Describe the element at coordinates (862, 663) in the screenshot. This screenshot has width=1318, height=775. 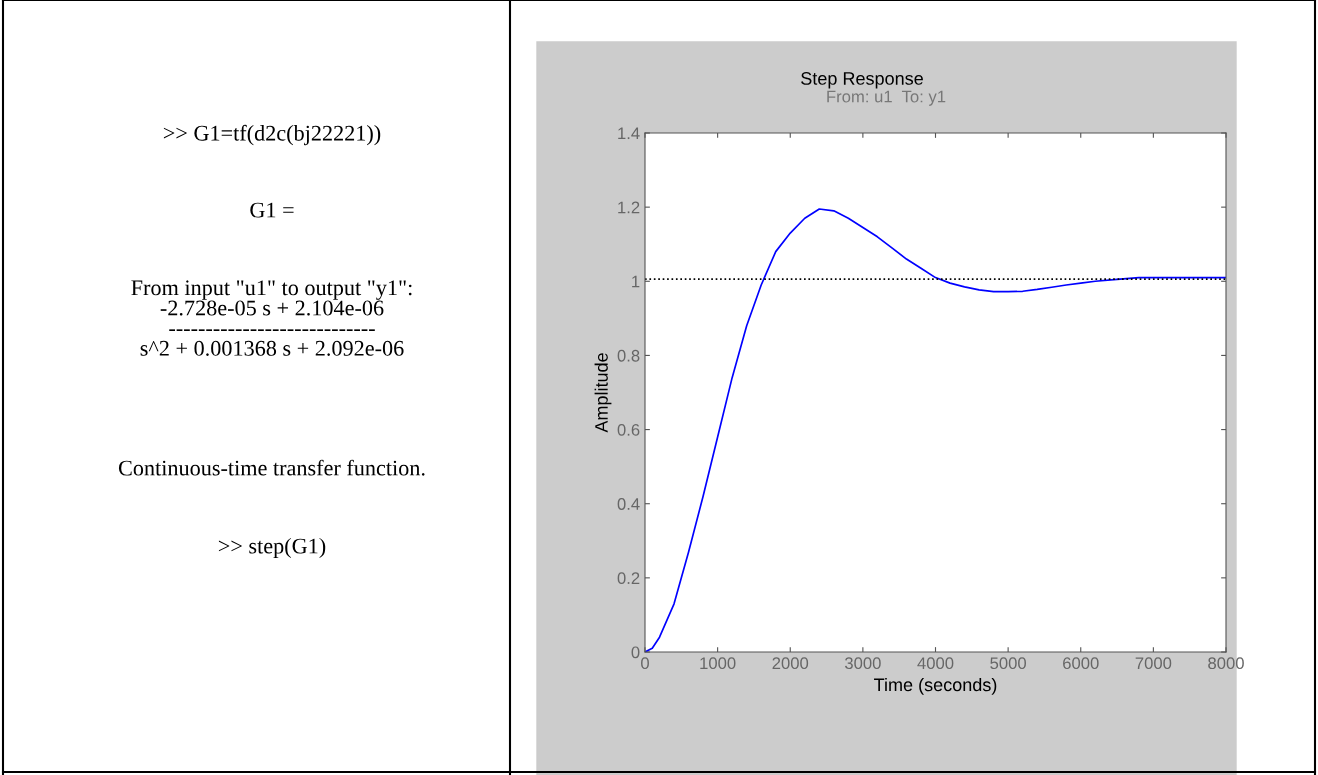
I see `x-tick-label: 3000` at that location.